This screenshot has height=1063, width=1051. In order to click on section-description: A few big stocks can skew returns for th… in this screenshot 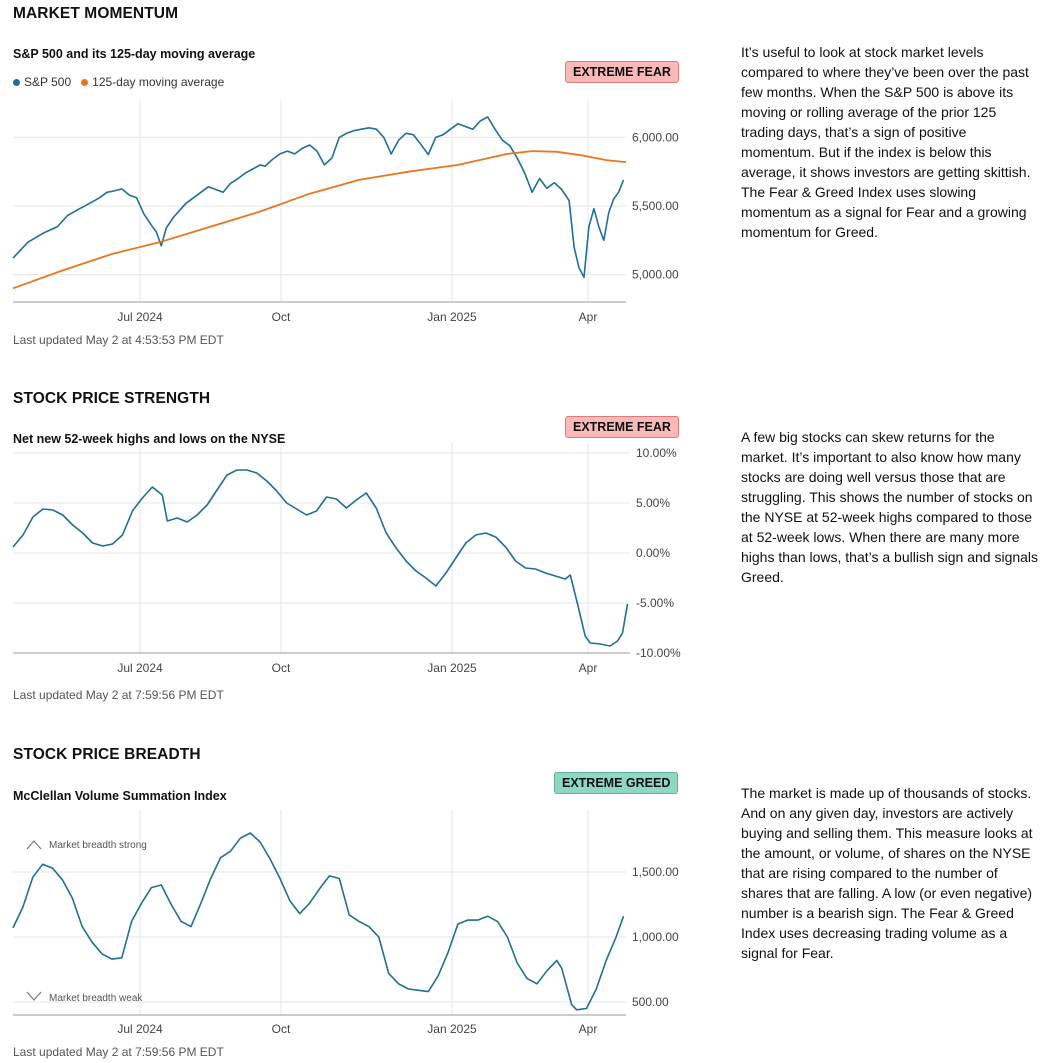, I will do `click(890, 507)`.